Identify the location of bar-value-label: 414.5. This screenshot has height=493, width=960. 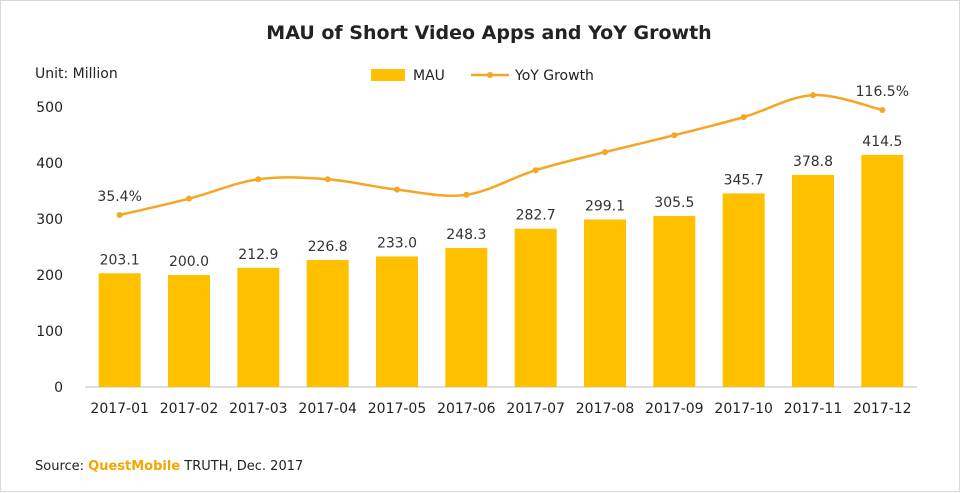
(882, 142).